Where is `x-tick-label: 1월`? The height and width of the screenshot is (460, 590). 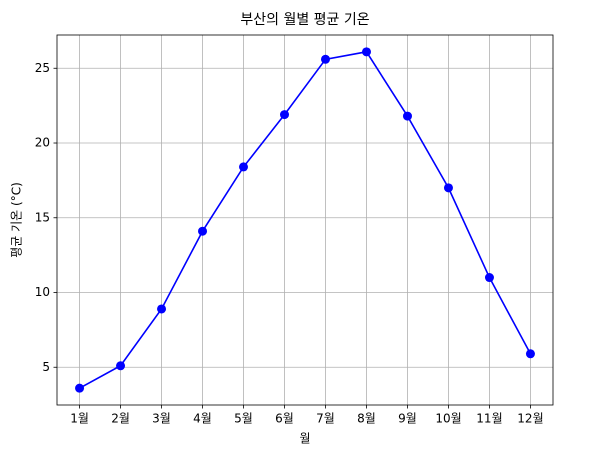
x-tick-label: 1월 is located at coordinates (79, 419).